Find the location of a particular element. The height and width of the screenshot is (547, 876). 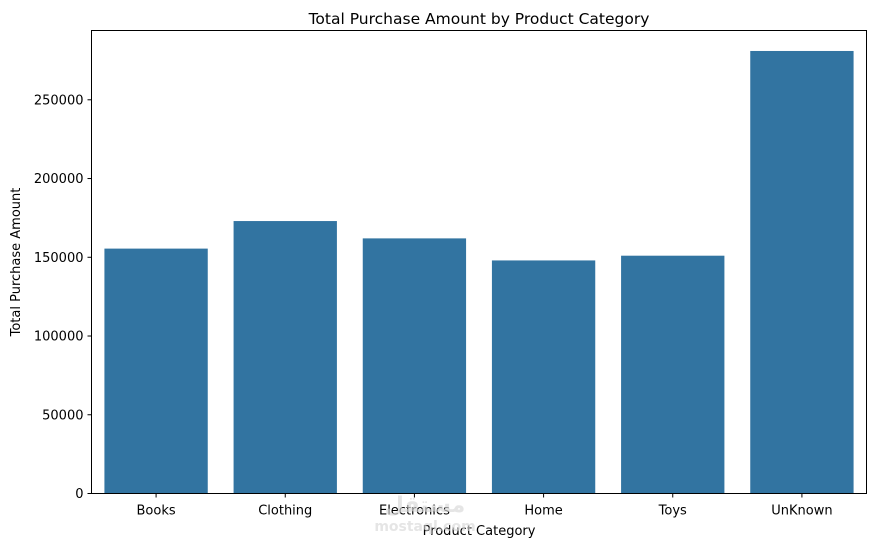

x-tick-label: Clothing is located at coordinates (285, 511).